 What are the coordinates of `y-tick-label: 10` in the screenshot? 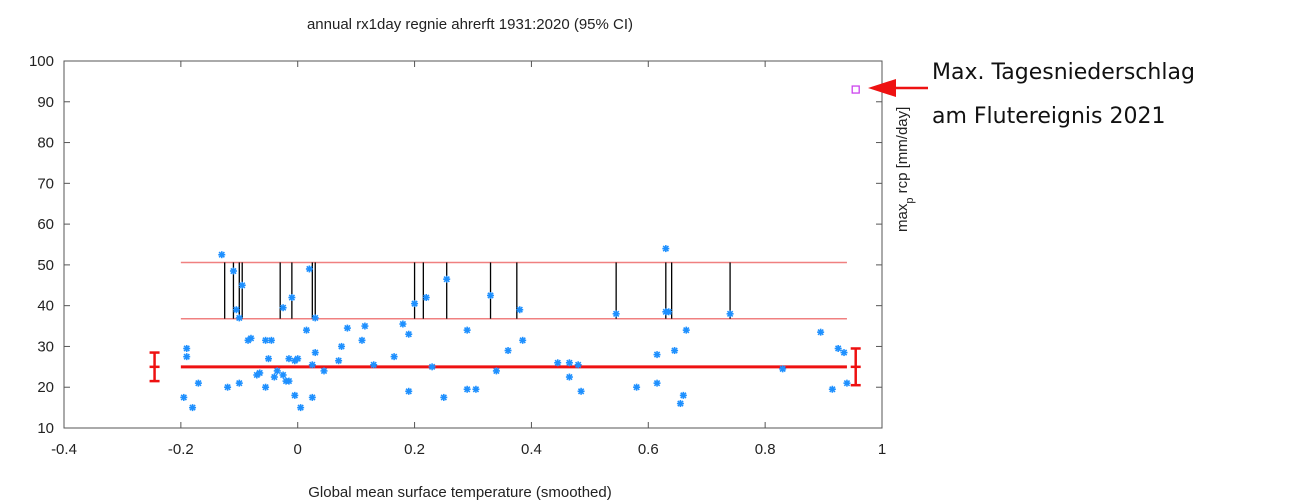 It's located at (45, 428).